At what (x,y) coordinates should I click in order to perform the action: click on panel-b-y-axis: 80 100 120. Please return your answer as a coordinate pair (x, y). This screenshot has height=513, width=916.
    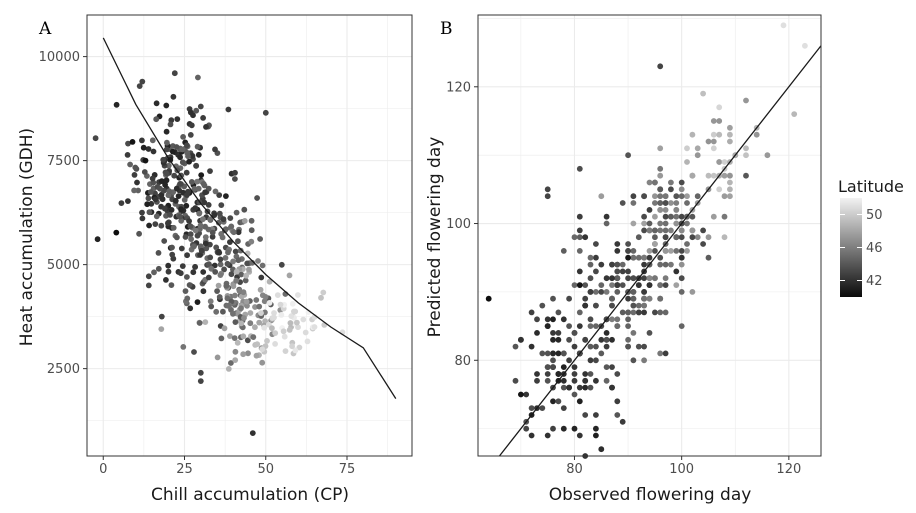
    Looking at the image, I should click on (462, 224).